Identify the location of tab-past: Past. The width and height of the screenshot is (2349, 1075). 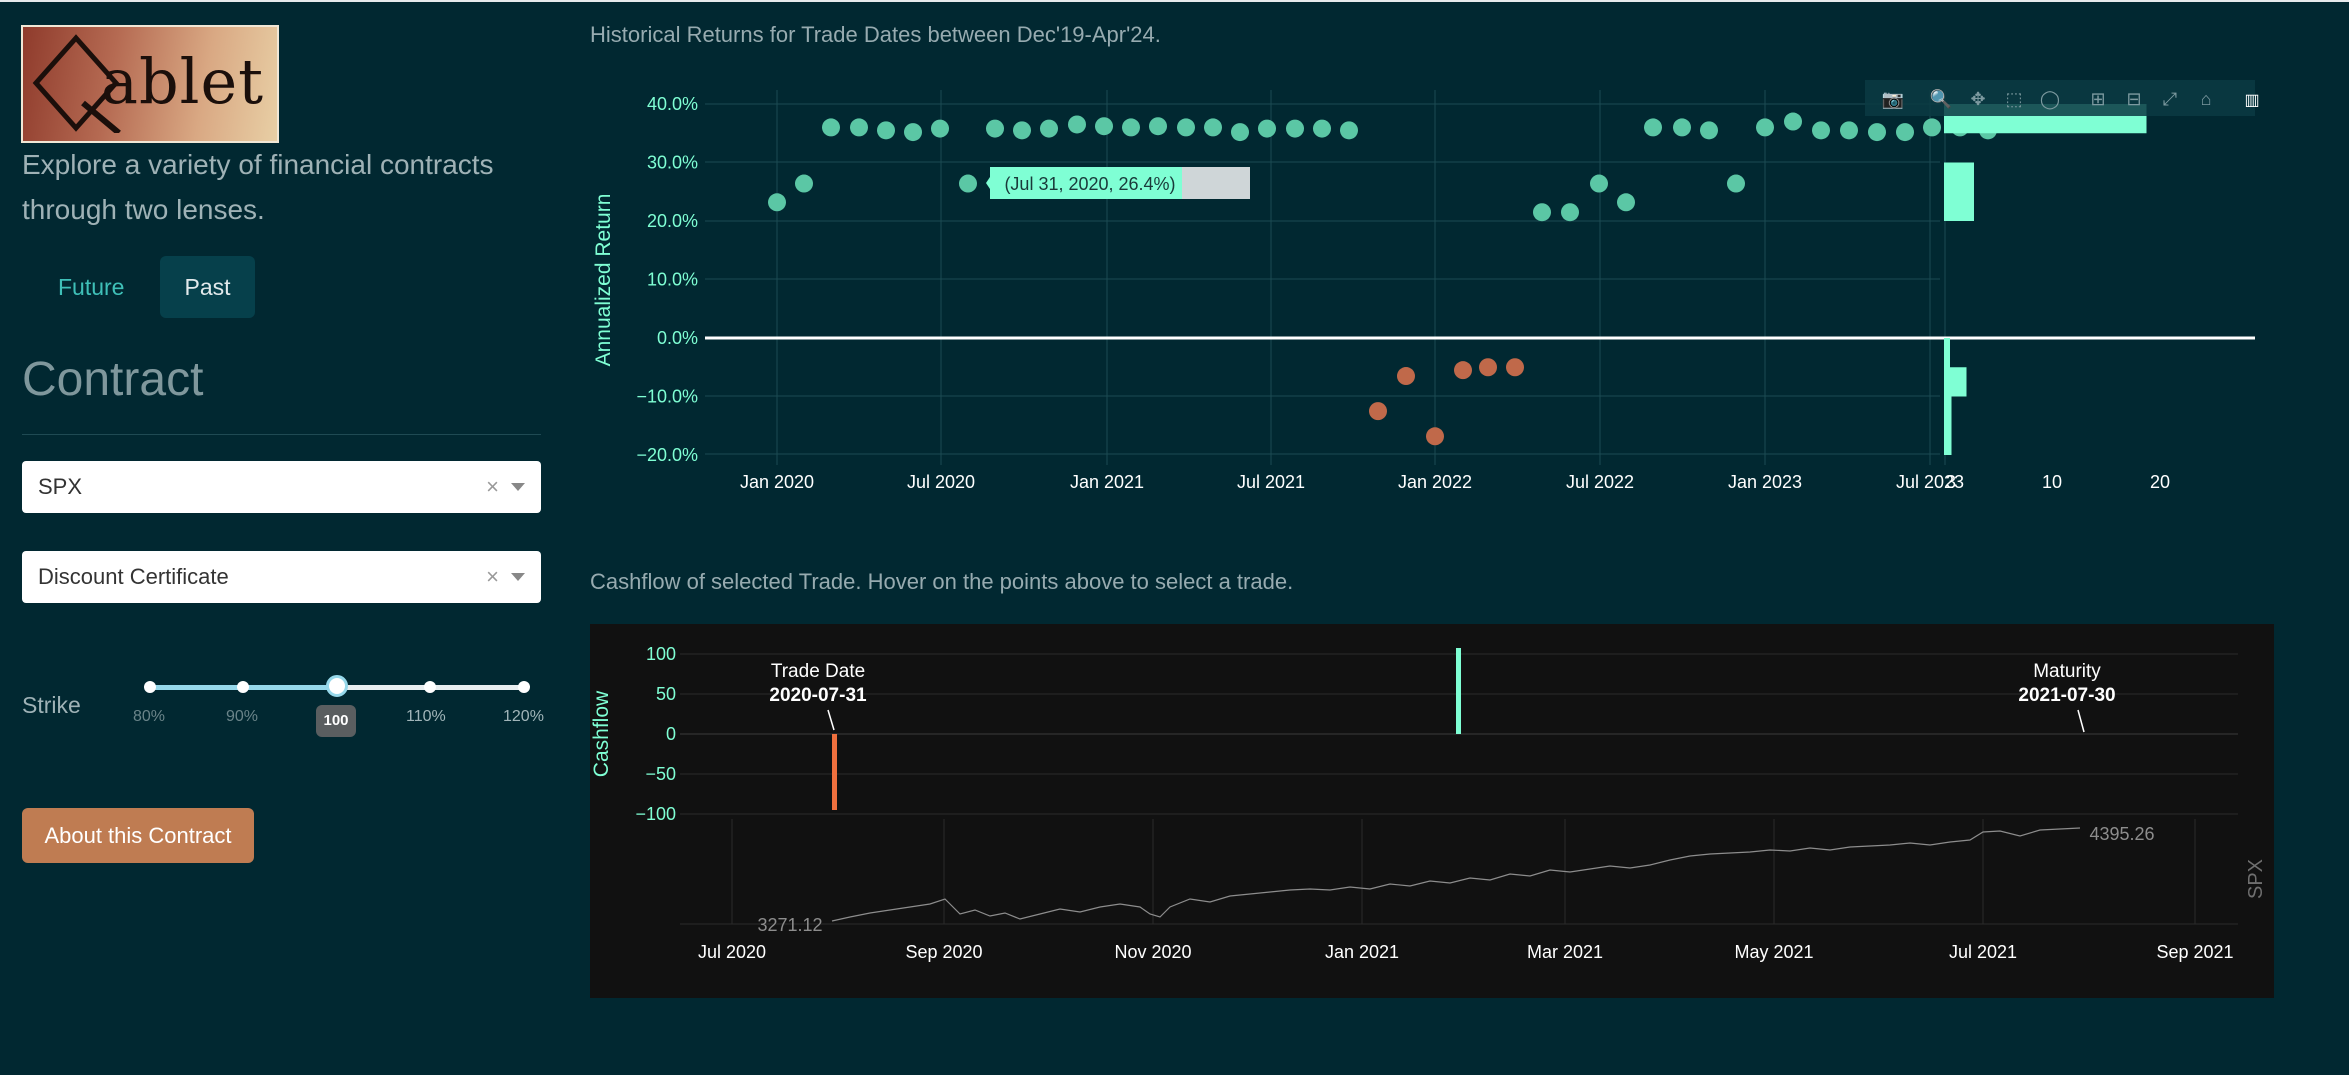
(207, 287).